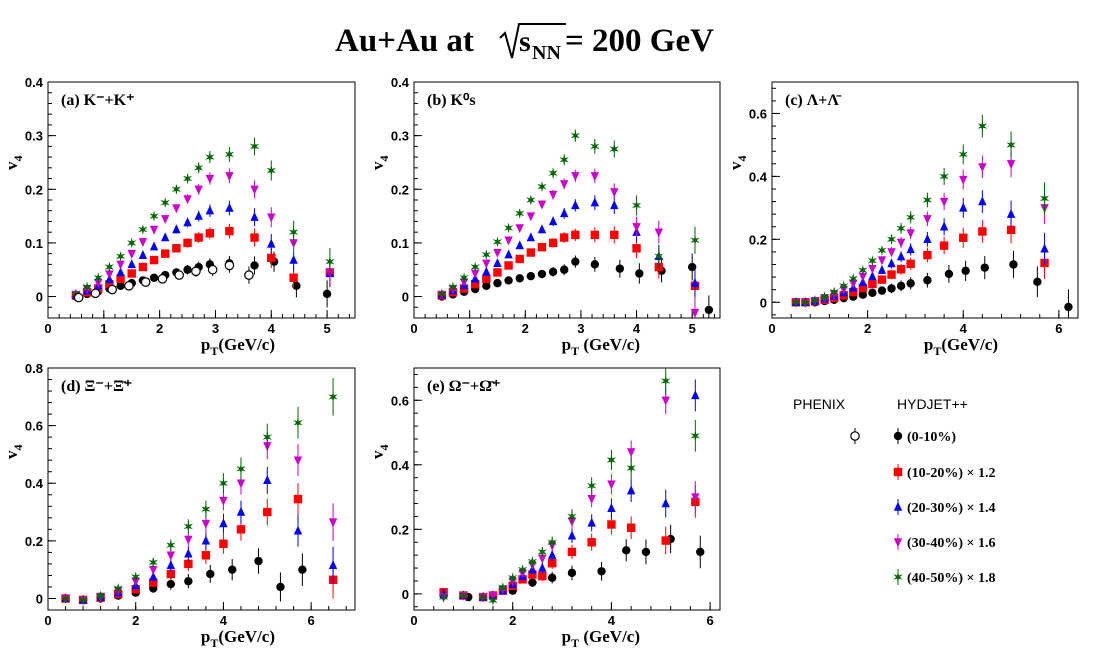 This screenshot has width=1098, height=671. I want to click on panel-b: 0 1 2 3 4 5 0 0.1 0.2 0.3 0.4 pT (GeV/c) v4 (b) K⁰s, so click(544, 216).